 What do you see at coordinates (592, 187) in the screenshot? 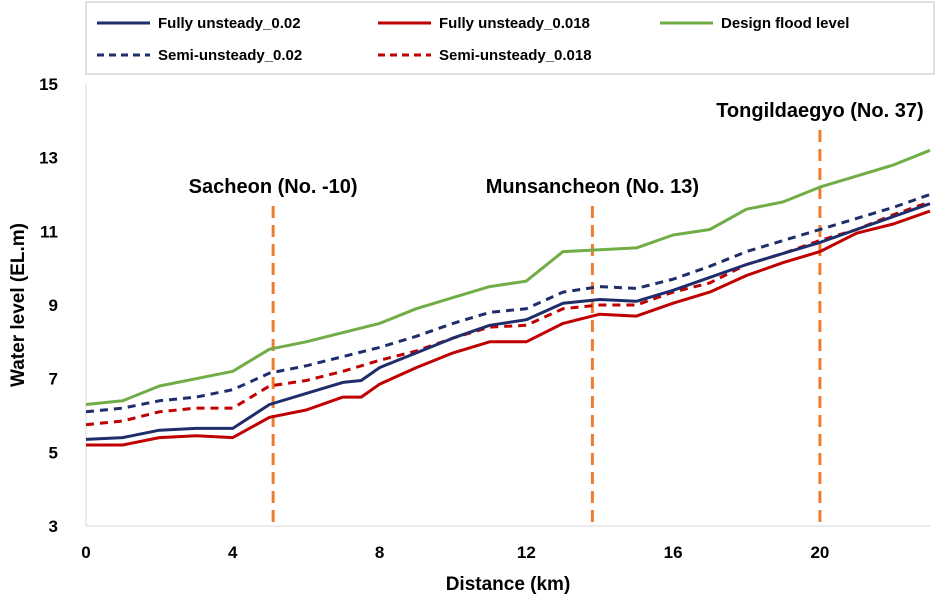
I see `reference-label: Munsancheon (No. 13)` at bounding box center [592, 187].